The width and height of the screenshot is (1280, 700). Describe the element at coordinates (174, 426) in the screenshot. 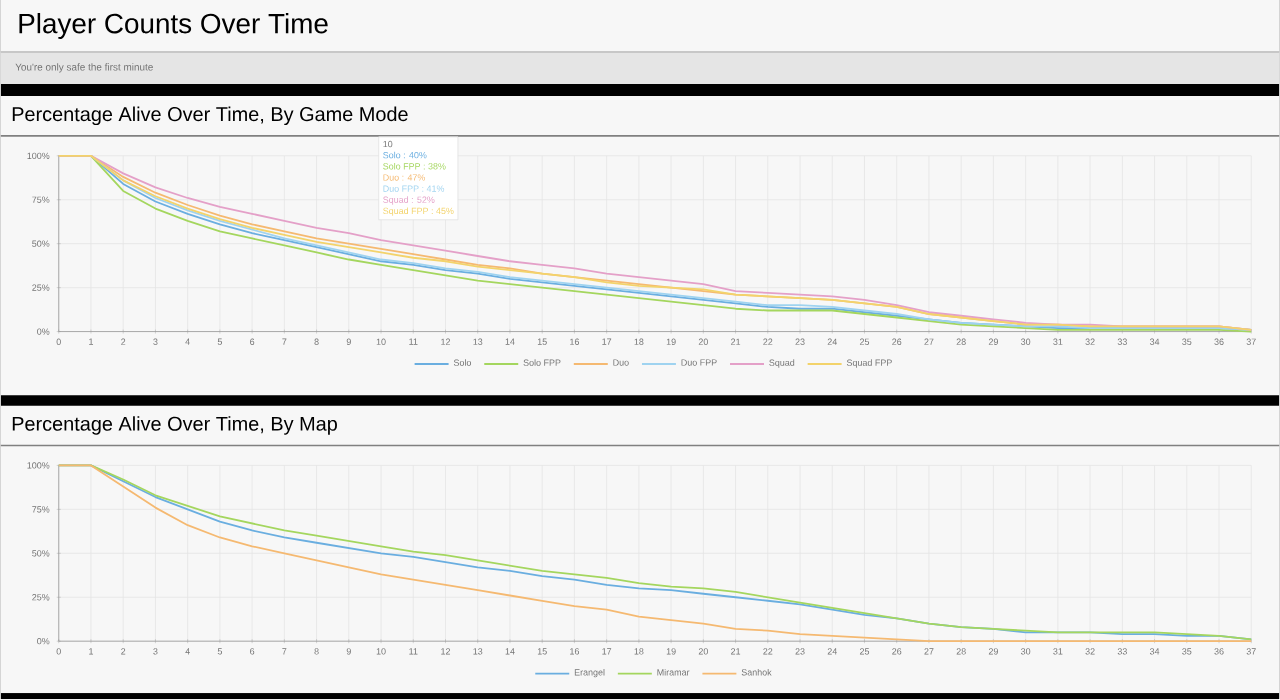

I see `chart-title: Percentage Alive Over Time, By Map` at that location.